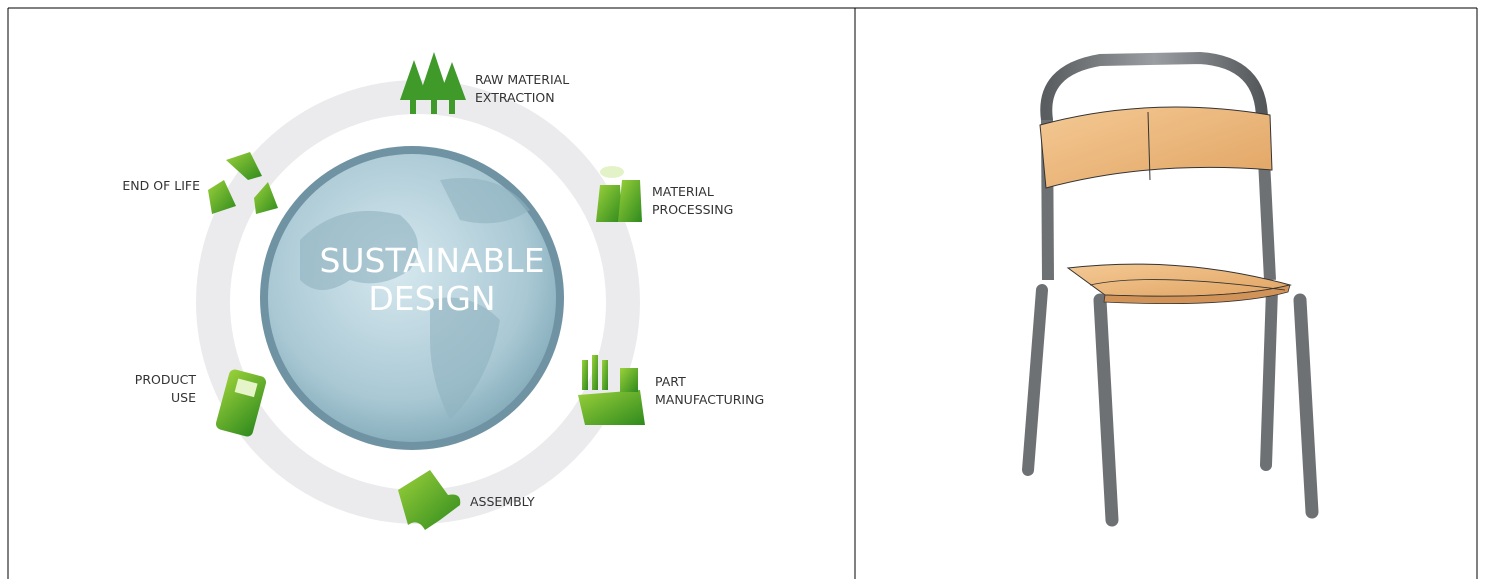 This screenshot has width=1485, height=579. I want to click on processing-icon, so click(619, 194).